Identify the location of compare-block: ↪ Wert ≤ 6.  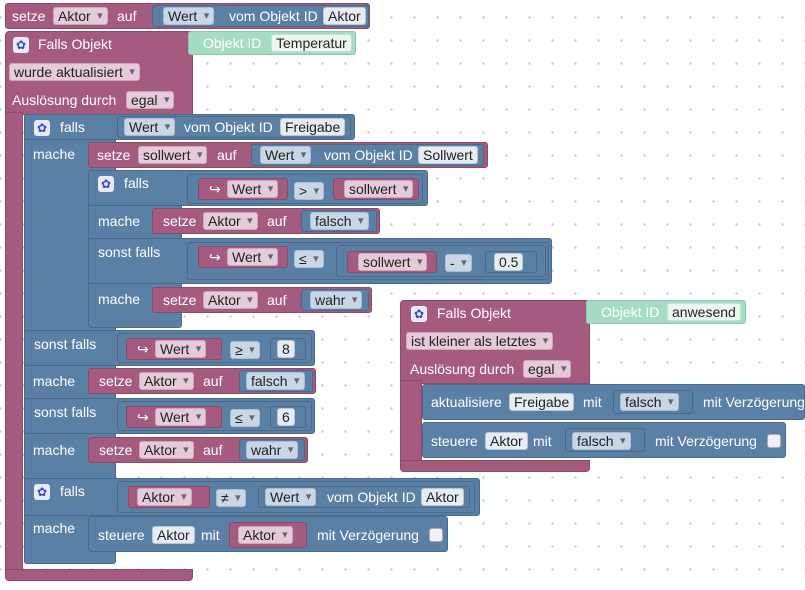
(214, 416).